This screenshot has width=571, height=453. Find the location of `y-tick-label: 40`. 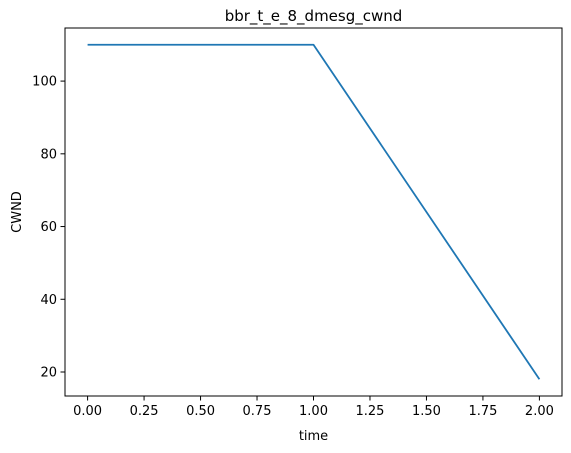

y-tick-label: 40 is located at coordinates (48, 300).